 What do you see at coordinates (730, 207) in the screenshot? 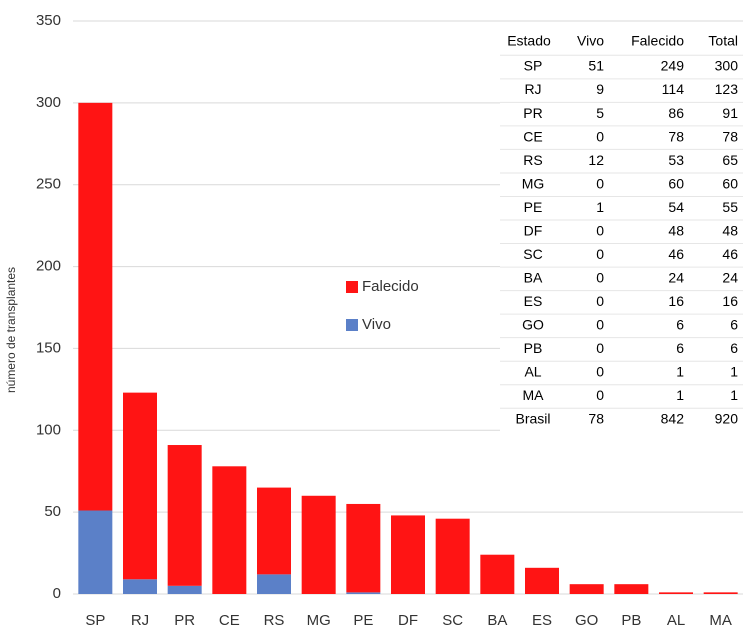
I see `table-cell: 55` at bounding box center [730, 207].